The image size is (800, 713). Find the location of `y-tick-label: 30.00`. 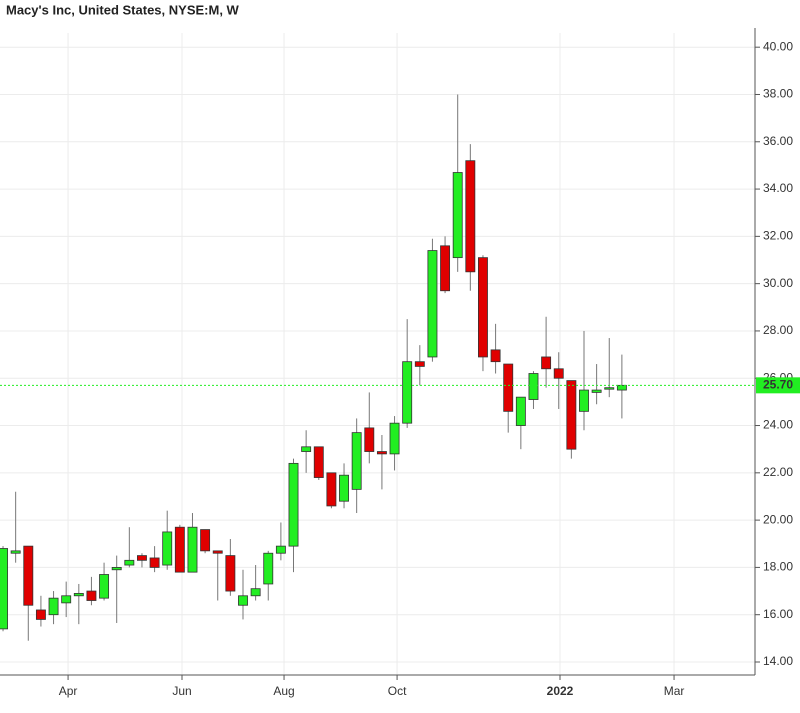

y-tick-label: 30.00 is located at coordinates (778, 283).